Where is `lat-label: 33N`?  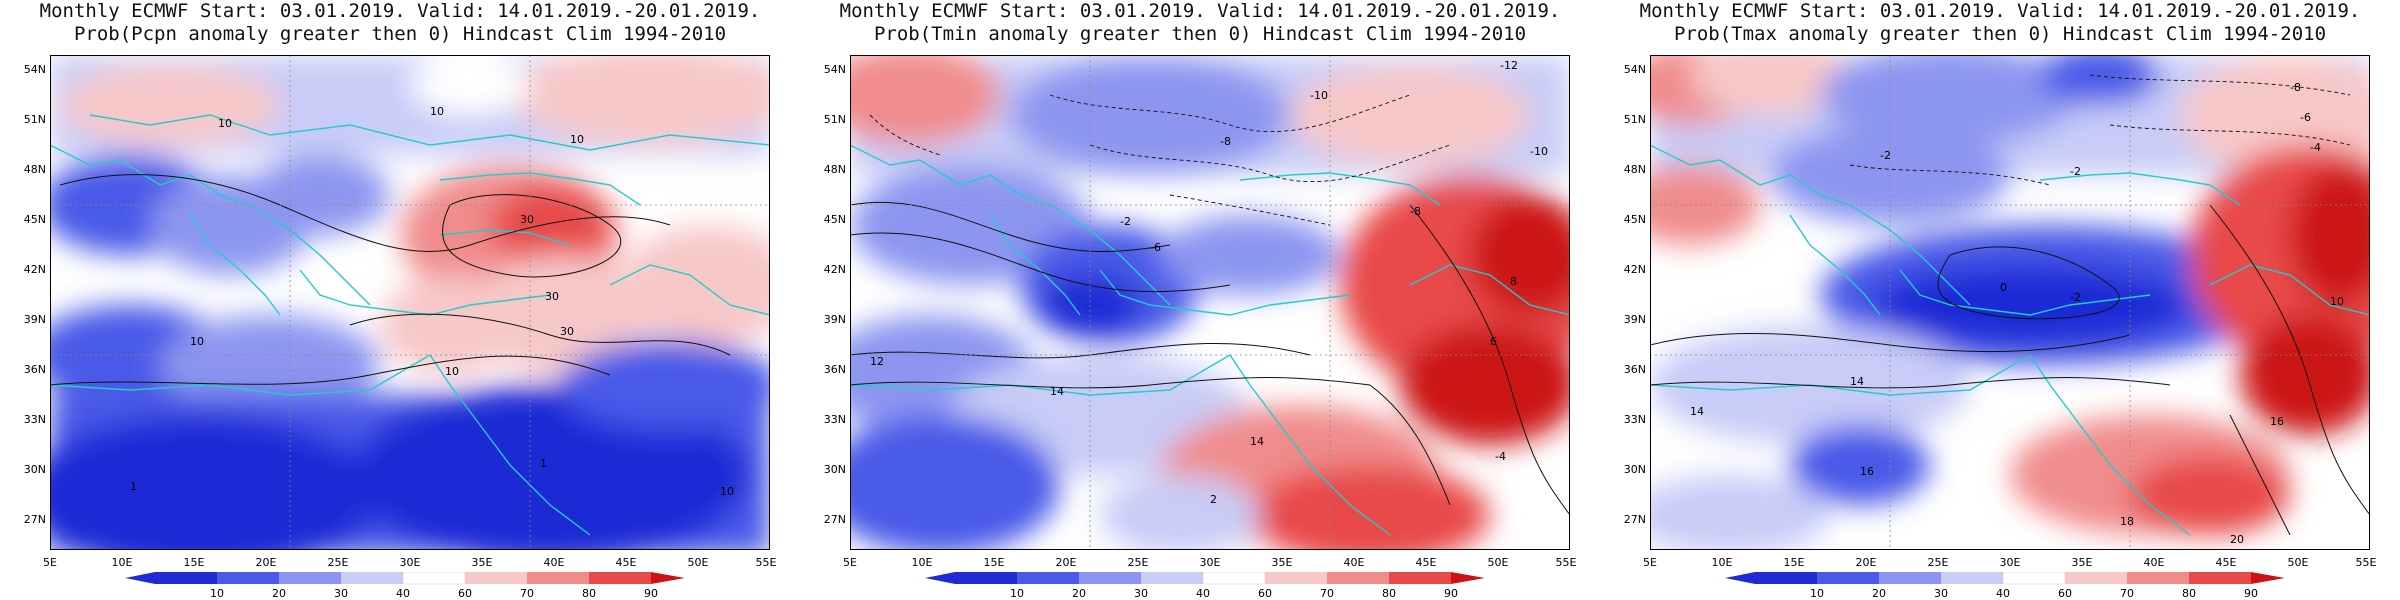
lat-label: 33N is located at coordinates (835, 419).